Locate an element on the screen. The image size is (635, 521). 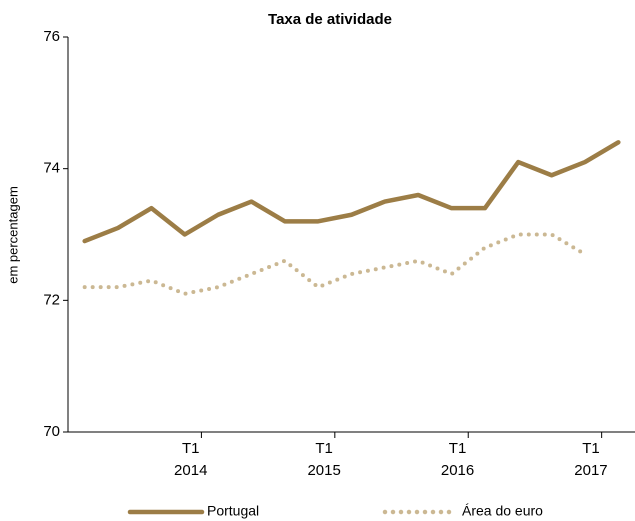
x-tick-label: 2017 is located at coordinates (590, 470).